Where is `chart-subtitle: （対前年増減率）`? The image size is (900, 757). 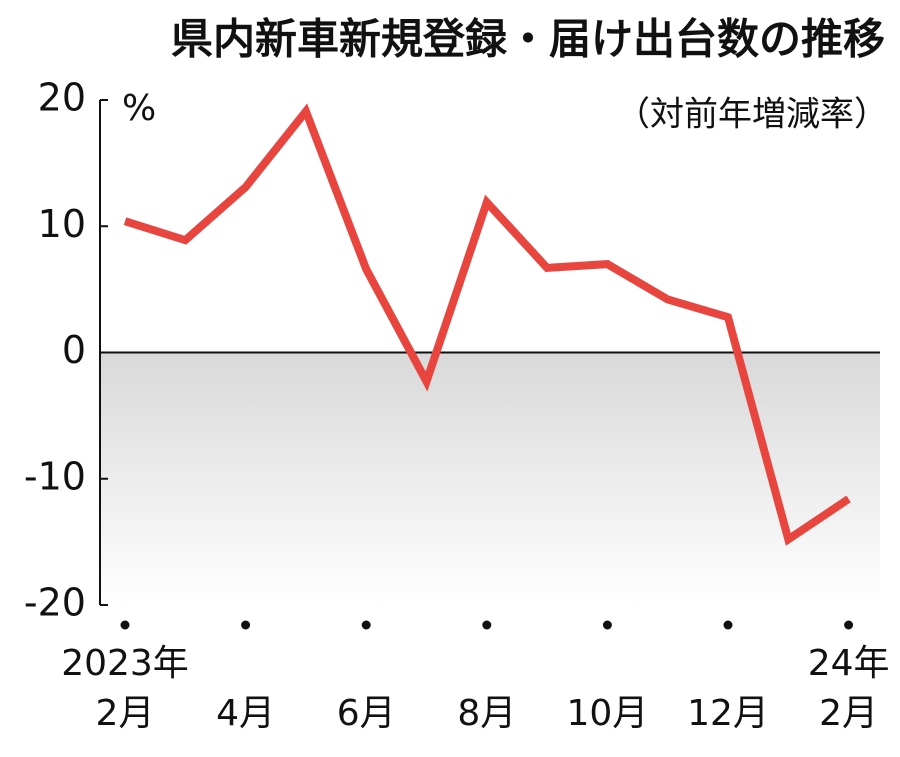
chart-subtitle: （対前年増減率） is located at coordinates (752, 115).